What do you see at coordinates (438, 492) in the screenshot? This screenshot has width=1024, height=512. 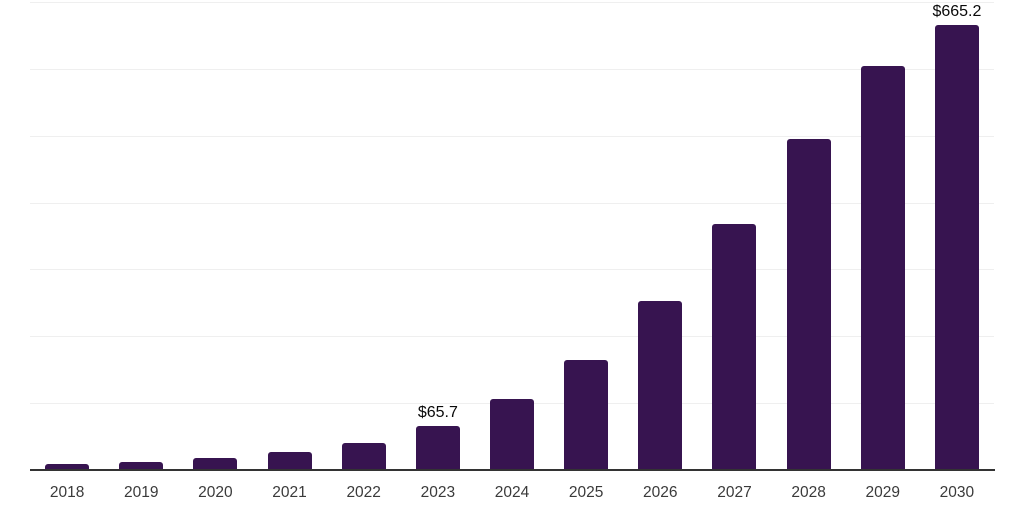 I see `x-tick-label-2023: 2023` at bounding box center [438, 492].